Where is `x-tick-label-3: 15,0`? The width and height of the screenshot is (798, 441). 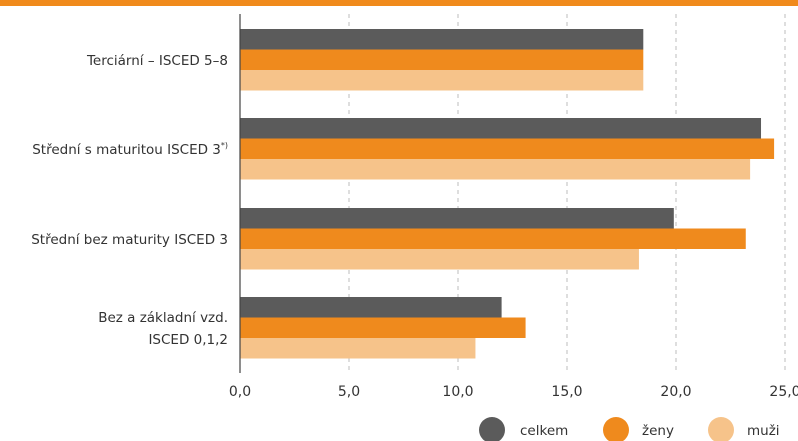 x-tick-label-3: 15,0 is located at coordinates (566, 392).